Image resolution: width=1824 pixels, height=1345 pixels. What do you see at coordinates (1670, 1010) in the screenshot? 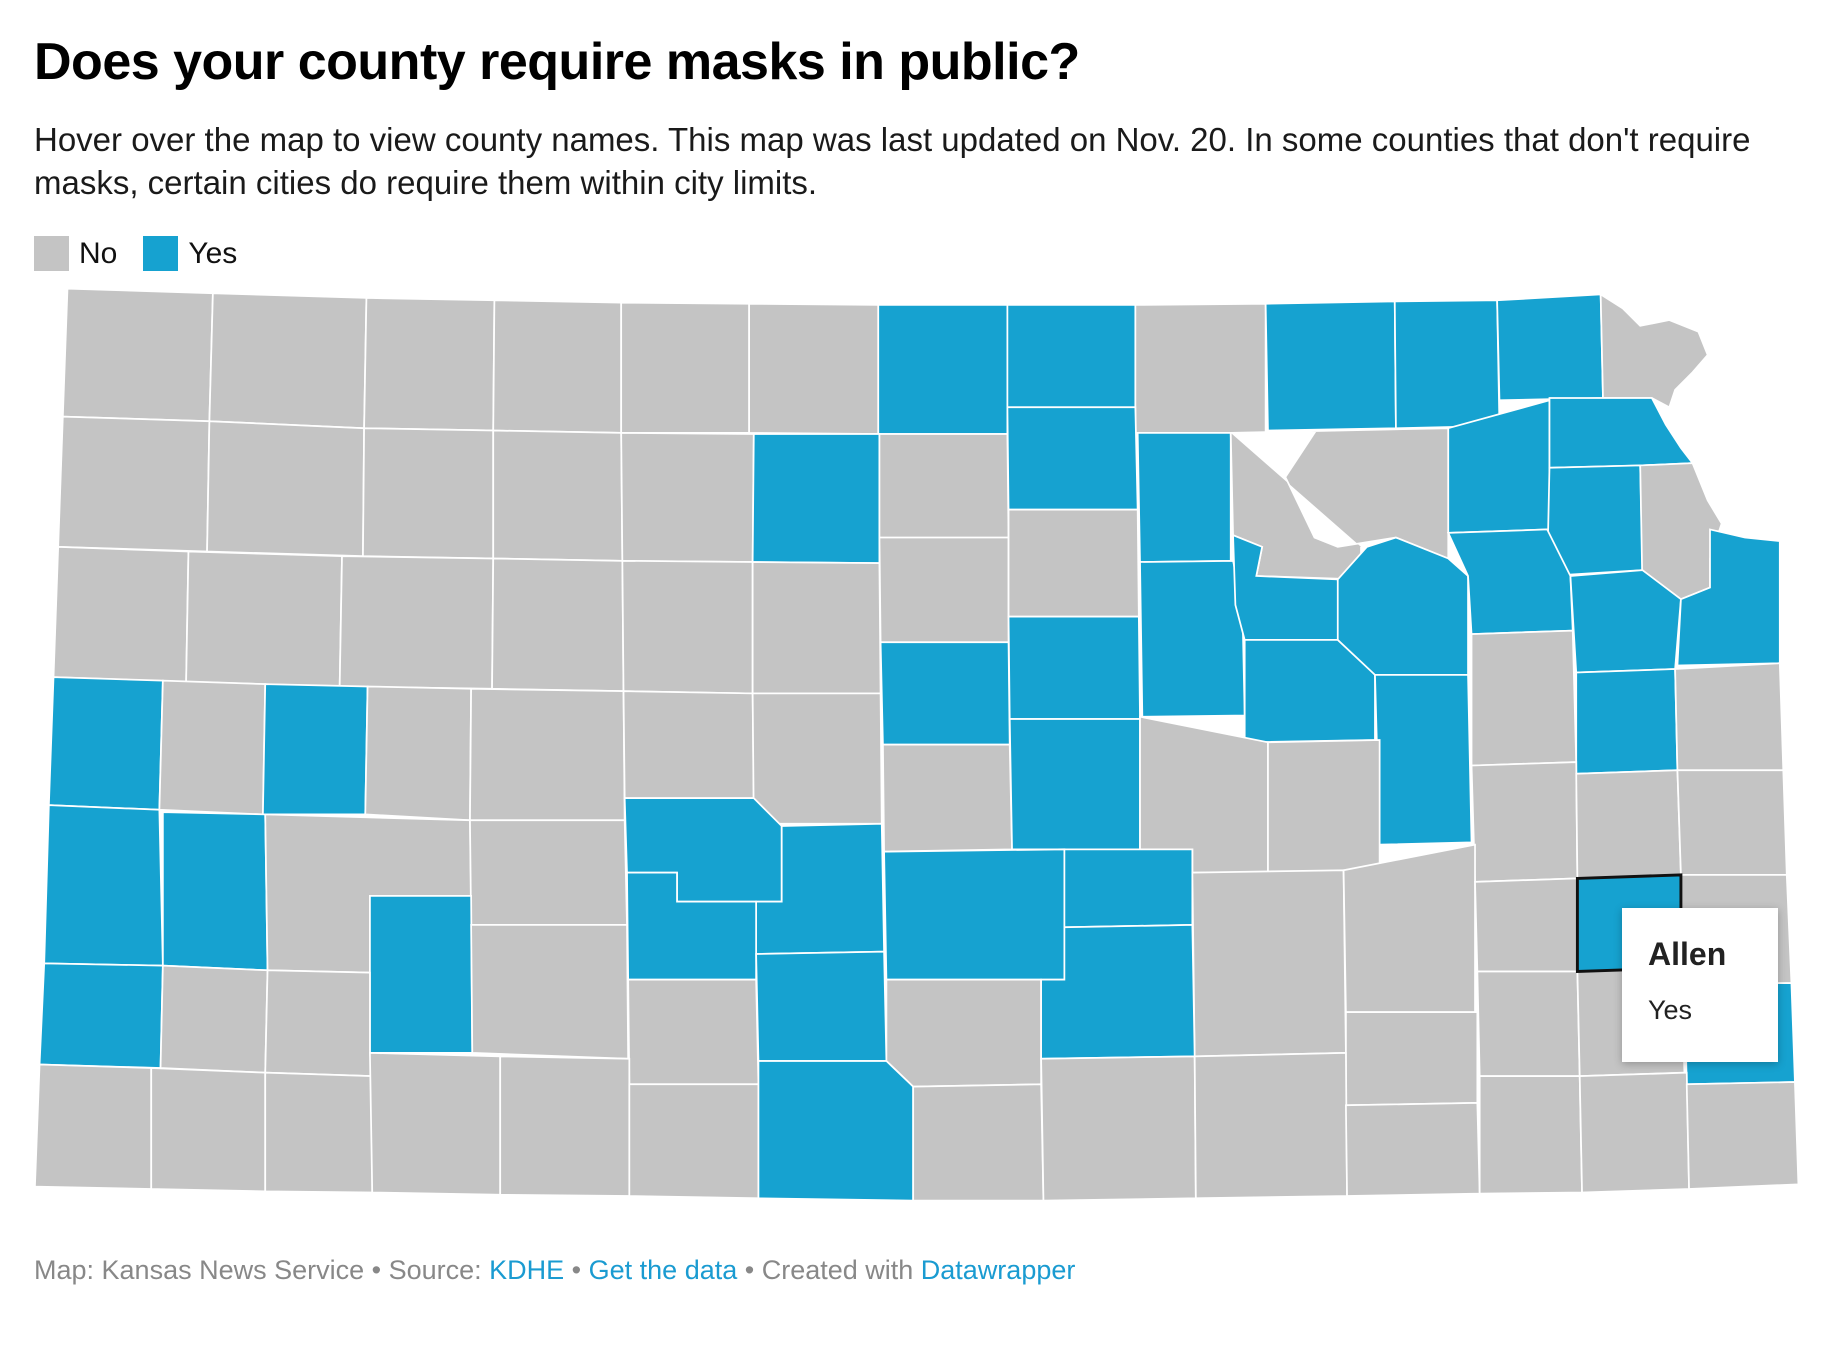
I see `tooltip-value: Yes` at bounding box center [1670, 1010].